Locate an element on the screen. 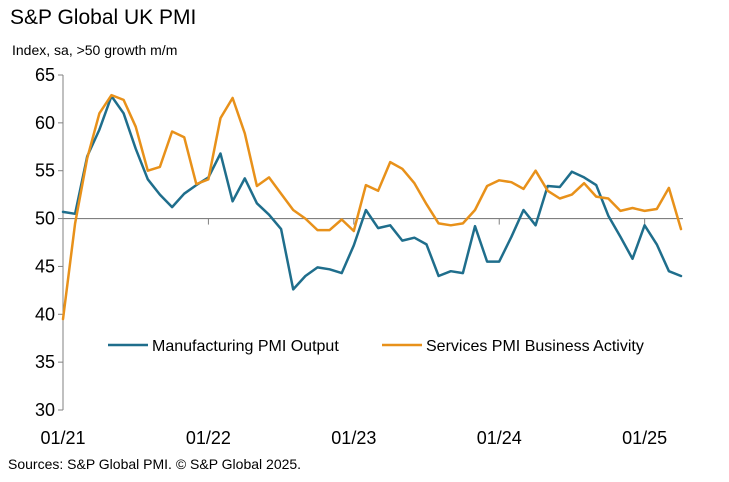 The width and height of the screenshot is (729, 482). x-tick-label: 01/24 is located at coordinates (499, 438).